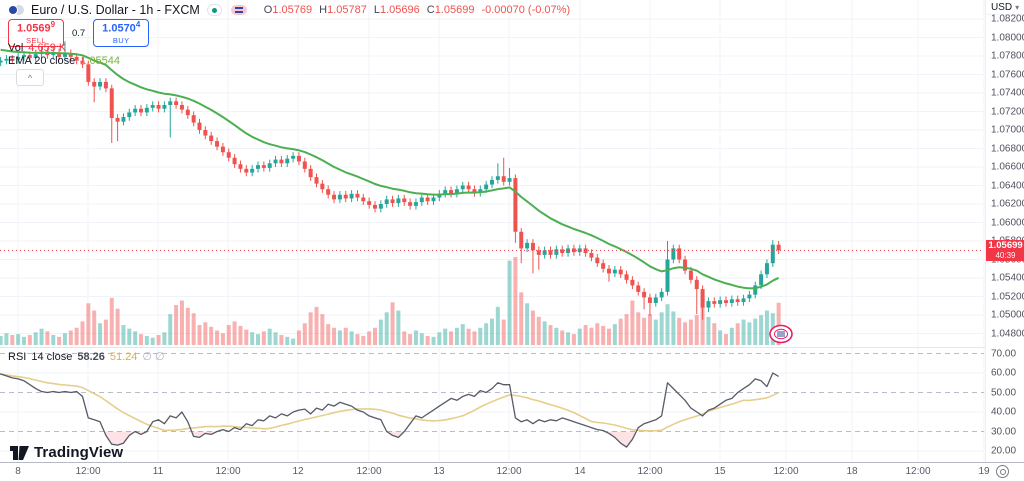 This screenshot has width=1024, height=481. What do you see at coordinates (153, 357) in the screenshot?
I see `rsi-legend-empty-values: ∅ ∅` at bounding box center [153, 357].